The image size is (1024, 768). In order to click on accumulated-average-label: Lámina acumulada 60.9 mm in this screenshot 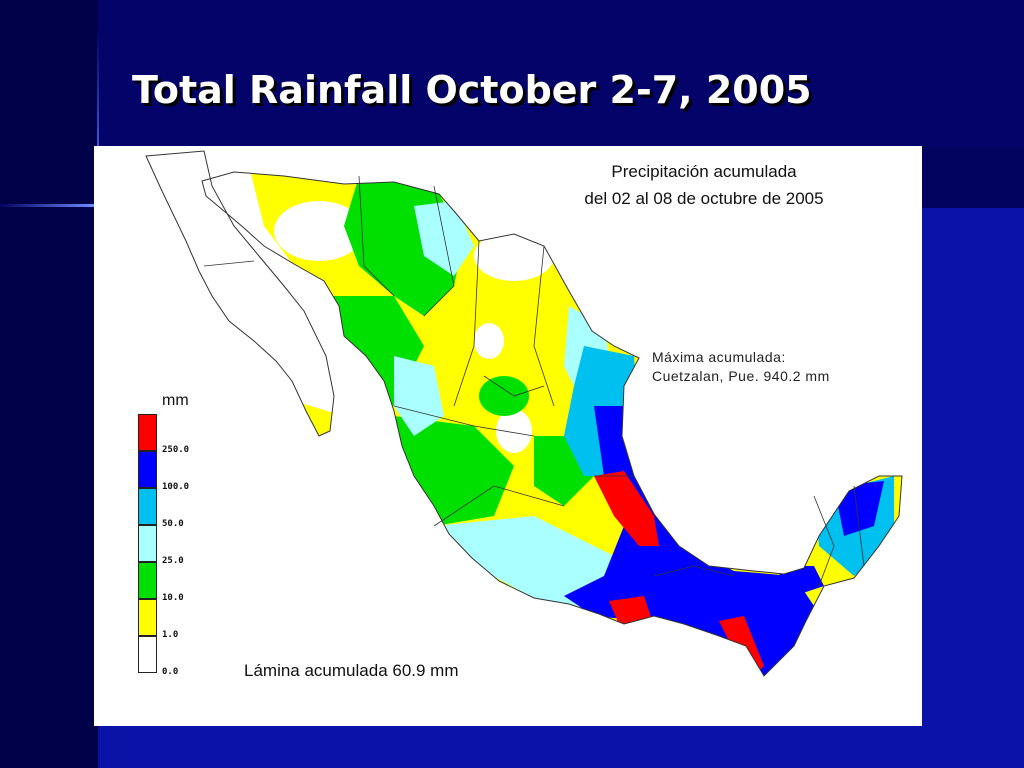, I will do `click(351, 670)`.